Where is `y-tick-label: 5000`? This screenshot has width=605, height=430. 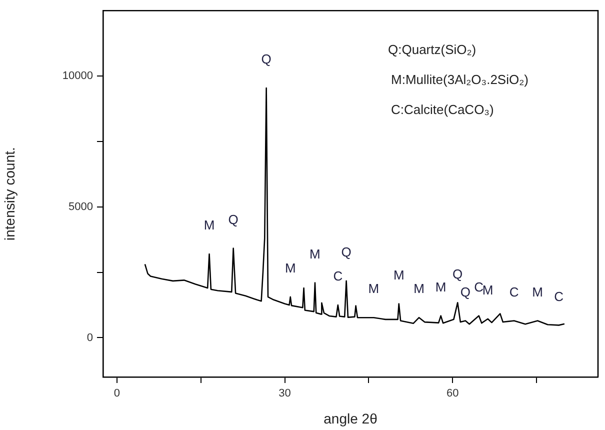
y-tick-label: 5000 is located at coordinates (80, 206).